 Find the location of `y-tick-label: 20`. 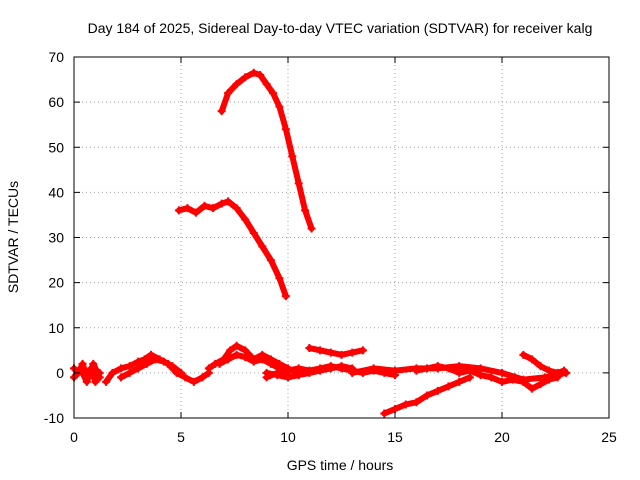

y-tick-label: 20 is located at coordinates (56, 283).